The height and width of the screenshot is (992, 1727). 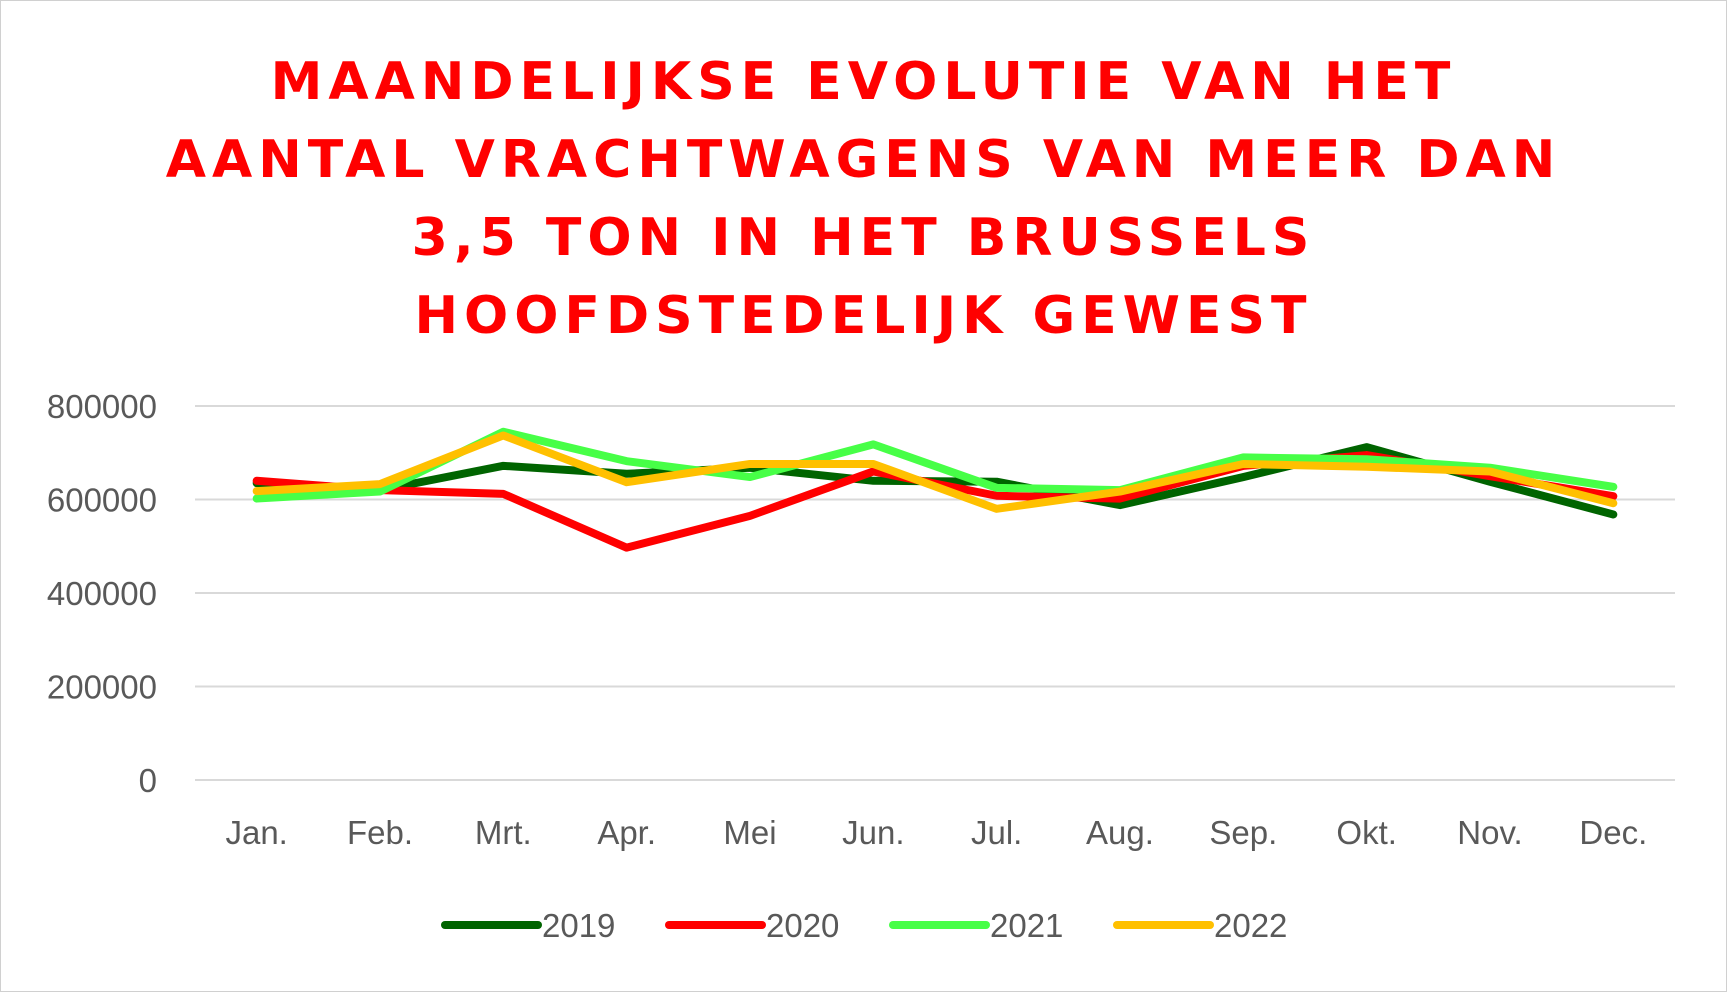 I want to click on y-tick-label: 400000, so click(x=102, y=593).